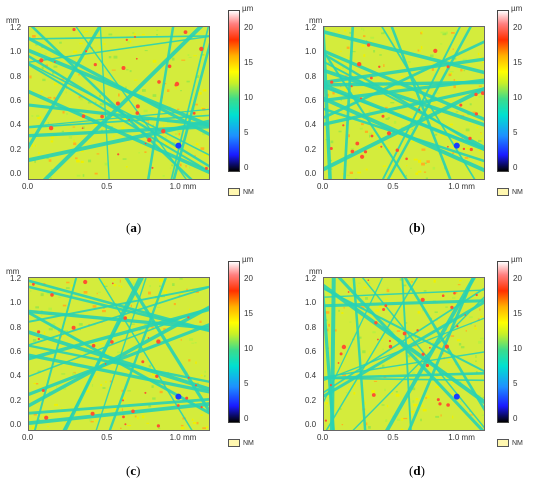 The height and width of the screenshot is (487, 550). What do you see at coordinates (28, 186) in the screenshot?
I see `x-tick-label: 0.0` at bounding box center [28, 186].